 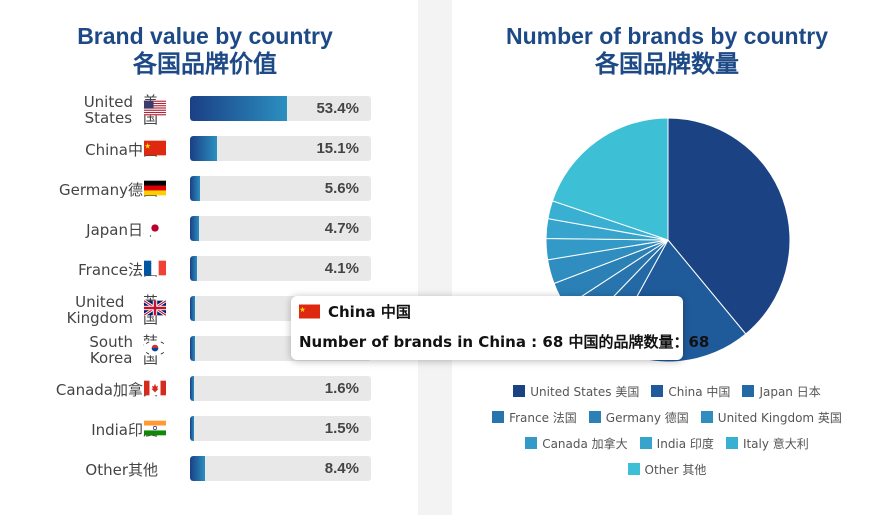 I want to click on bar-category-label: France法国, so click(x=118, y=270).